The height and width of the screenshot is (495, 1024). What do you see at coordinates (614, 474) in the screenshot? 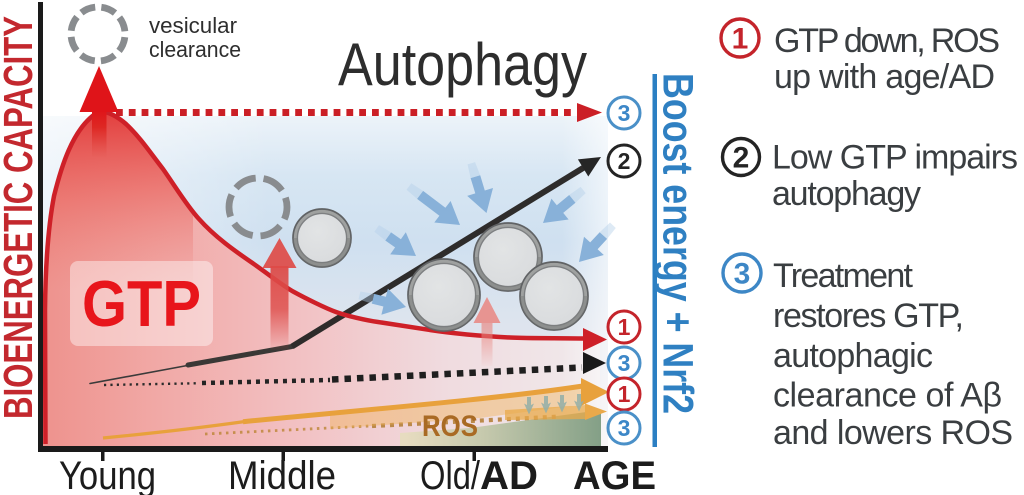
I see `svg-text: AGE` at bounding box center [614, 474].